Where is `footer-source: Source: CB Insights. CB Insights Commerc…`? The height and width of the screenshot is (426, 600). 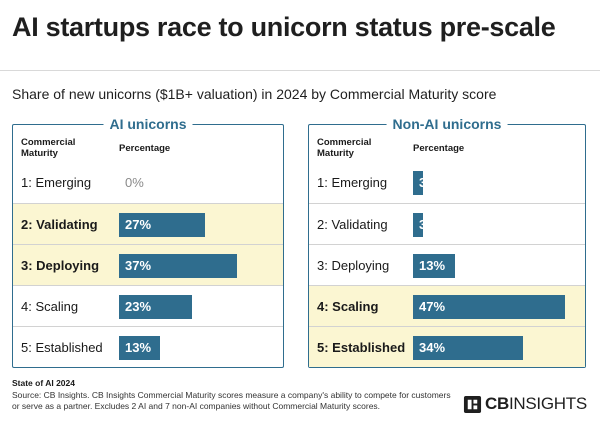 footer-source: Source: CB Insights. CB Insights Commerc… is located at coordinates (231, 400).